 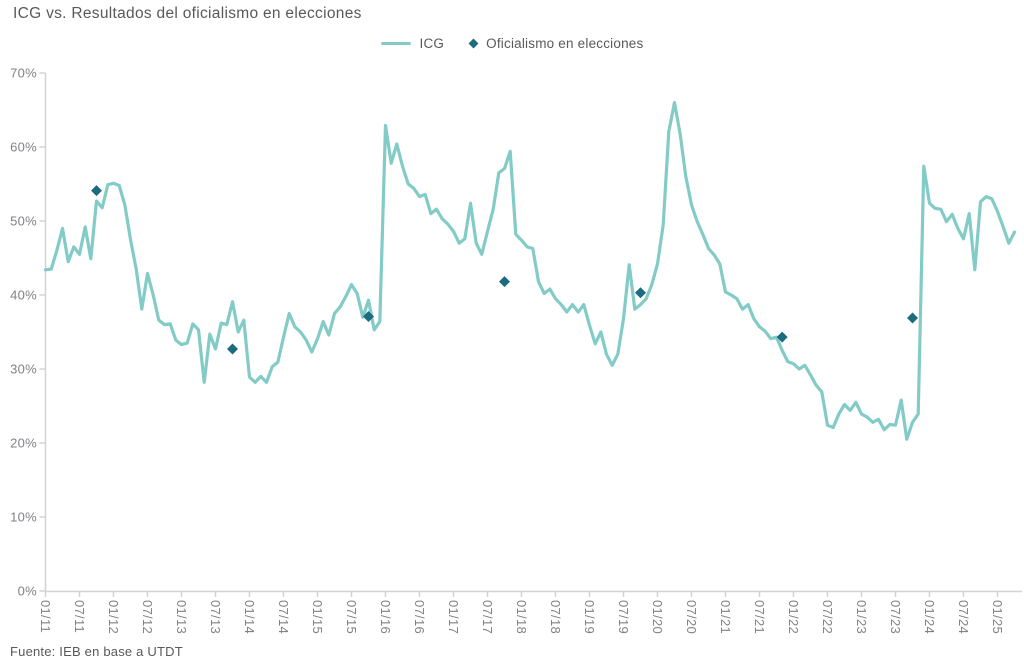 I want to click on legend-item-oficialismo: Oficialismo en elecciones, so click(x=556, y=43).